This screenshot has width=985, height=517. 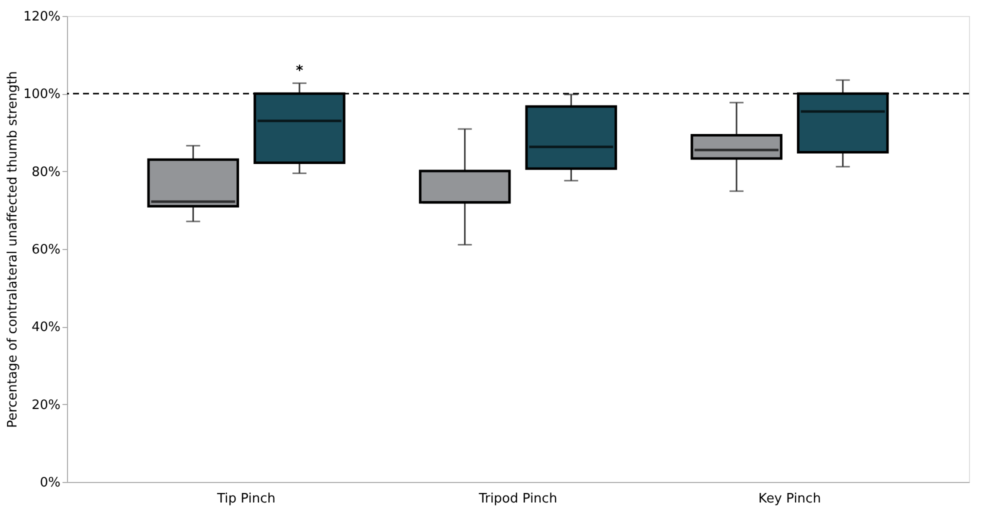 What do you see at coordinates (46, 328) in the screenshot?
I see `y-tick-label: 40%` at bounding box center [46, 328].